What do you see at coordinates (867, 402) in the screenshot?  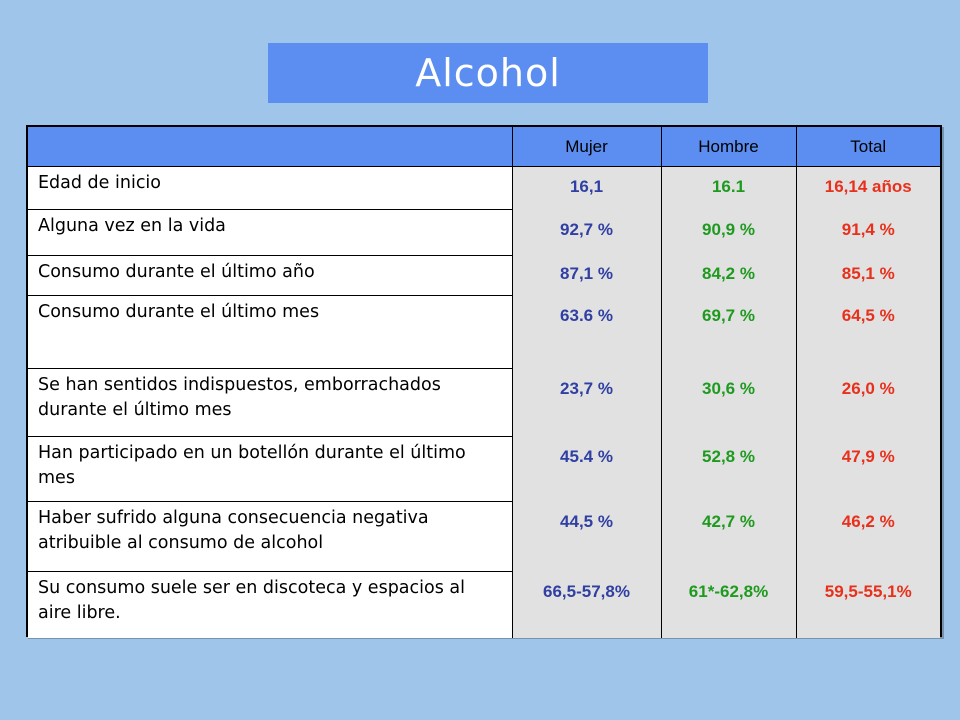 I see `total-value: 26,0 %` at bounding box center [867, 402].